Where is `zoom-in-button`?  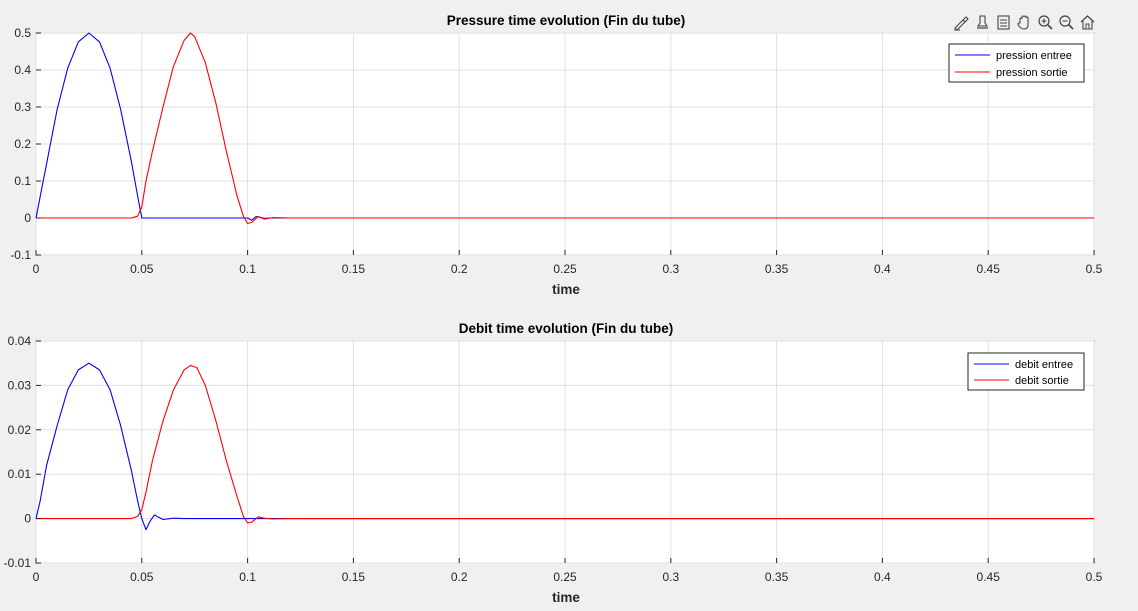
zoom-in-button is located at coordinates (1045, 22).